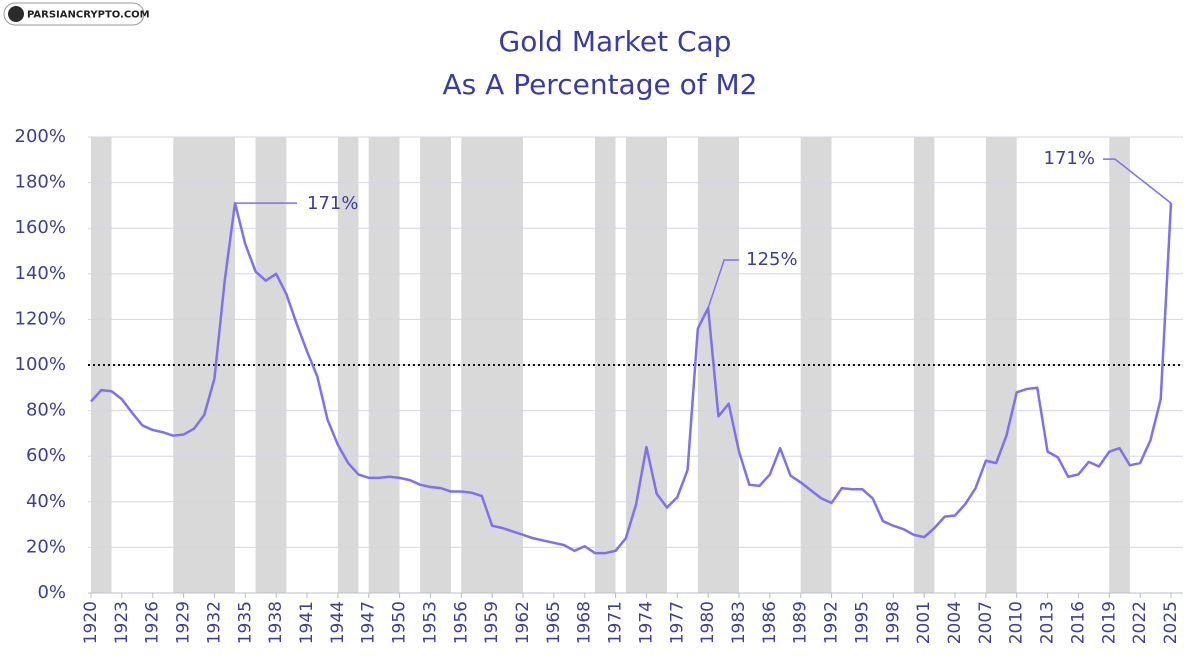 The width and height of the screenshot is (1200, 666). I want to click on x-tick-label: 1935, so click(245, 622).